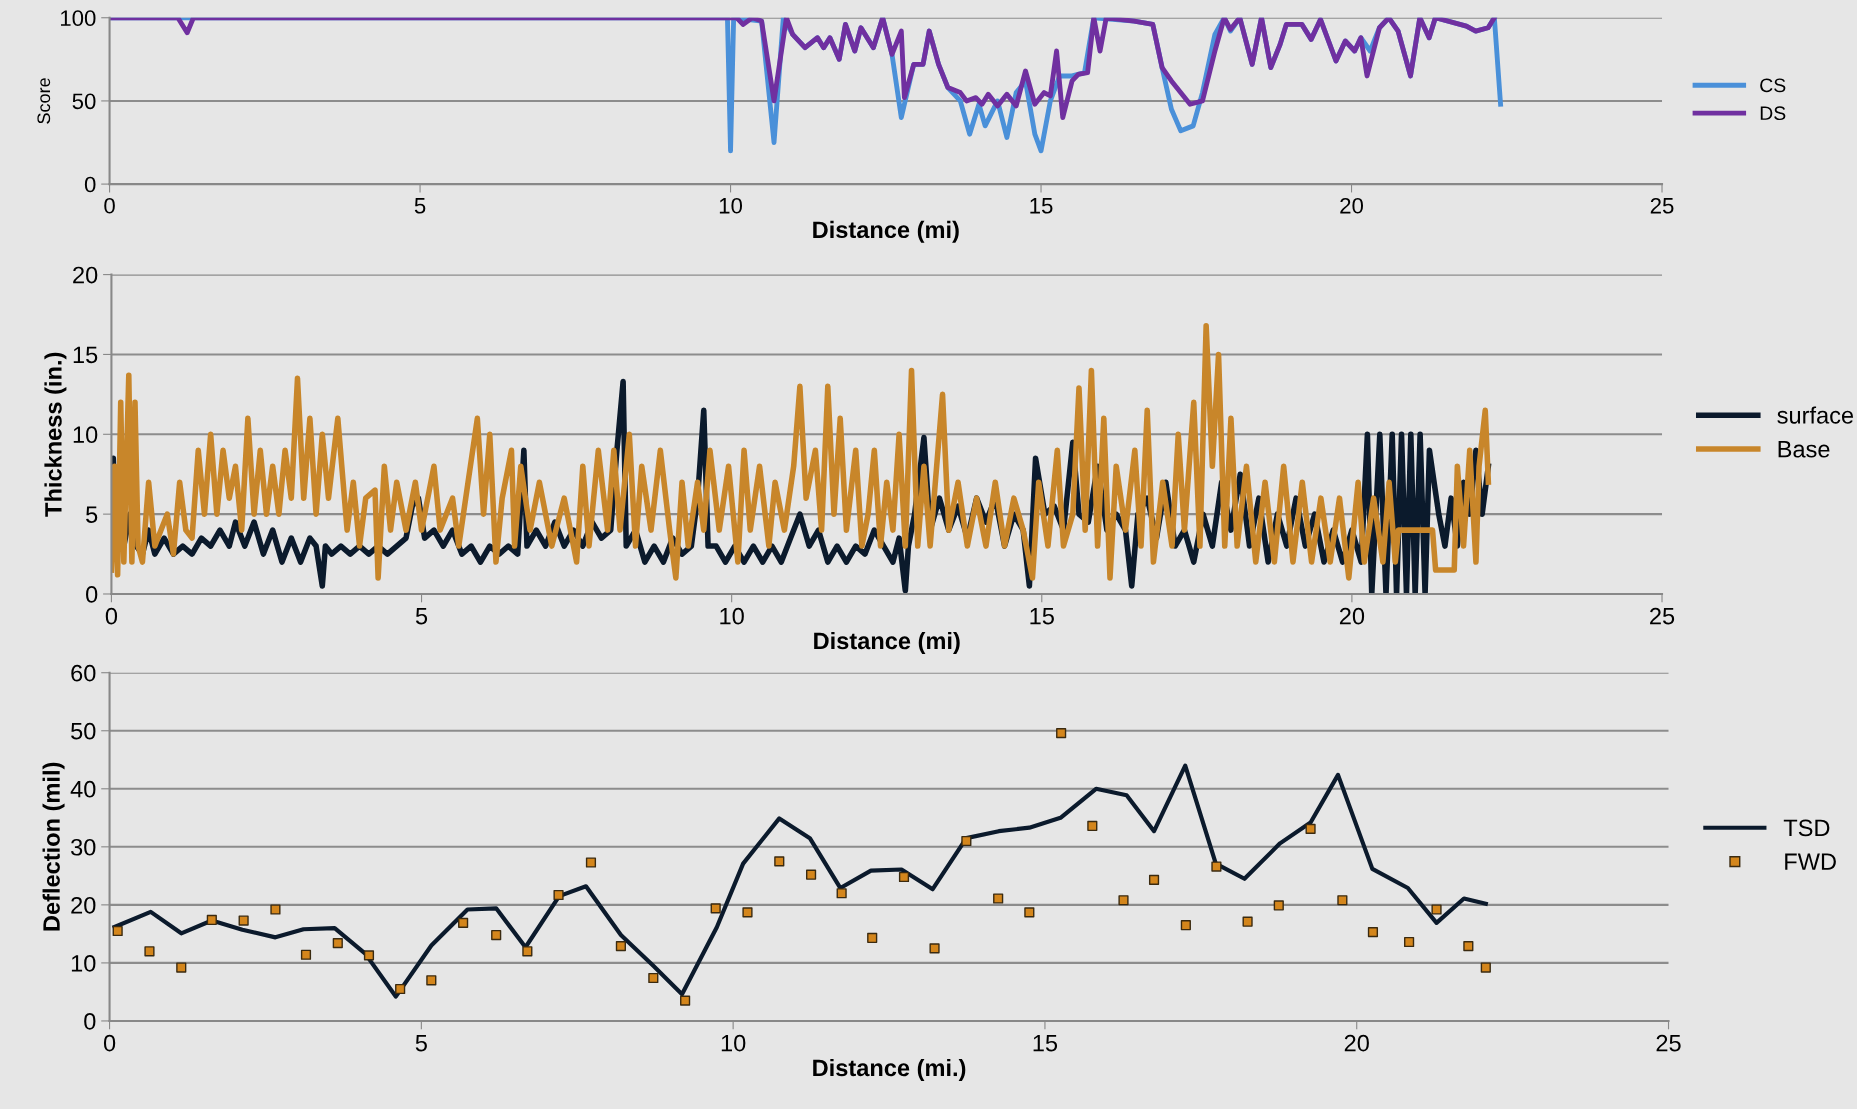 This screenshot has width=1857, height=1109. What do you see at coordinates (83, 847) in the screenshot?
I see `y-tick-label: 30` at bounding box center [83, 847].